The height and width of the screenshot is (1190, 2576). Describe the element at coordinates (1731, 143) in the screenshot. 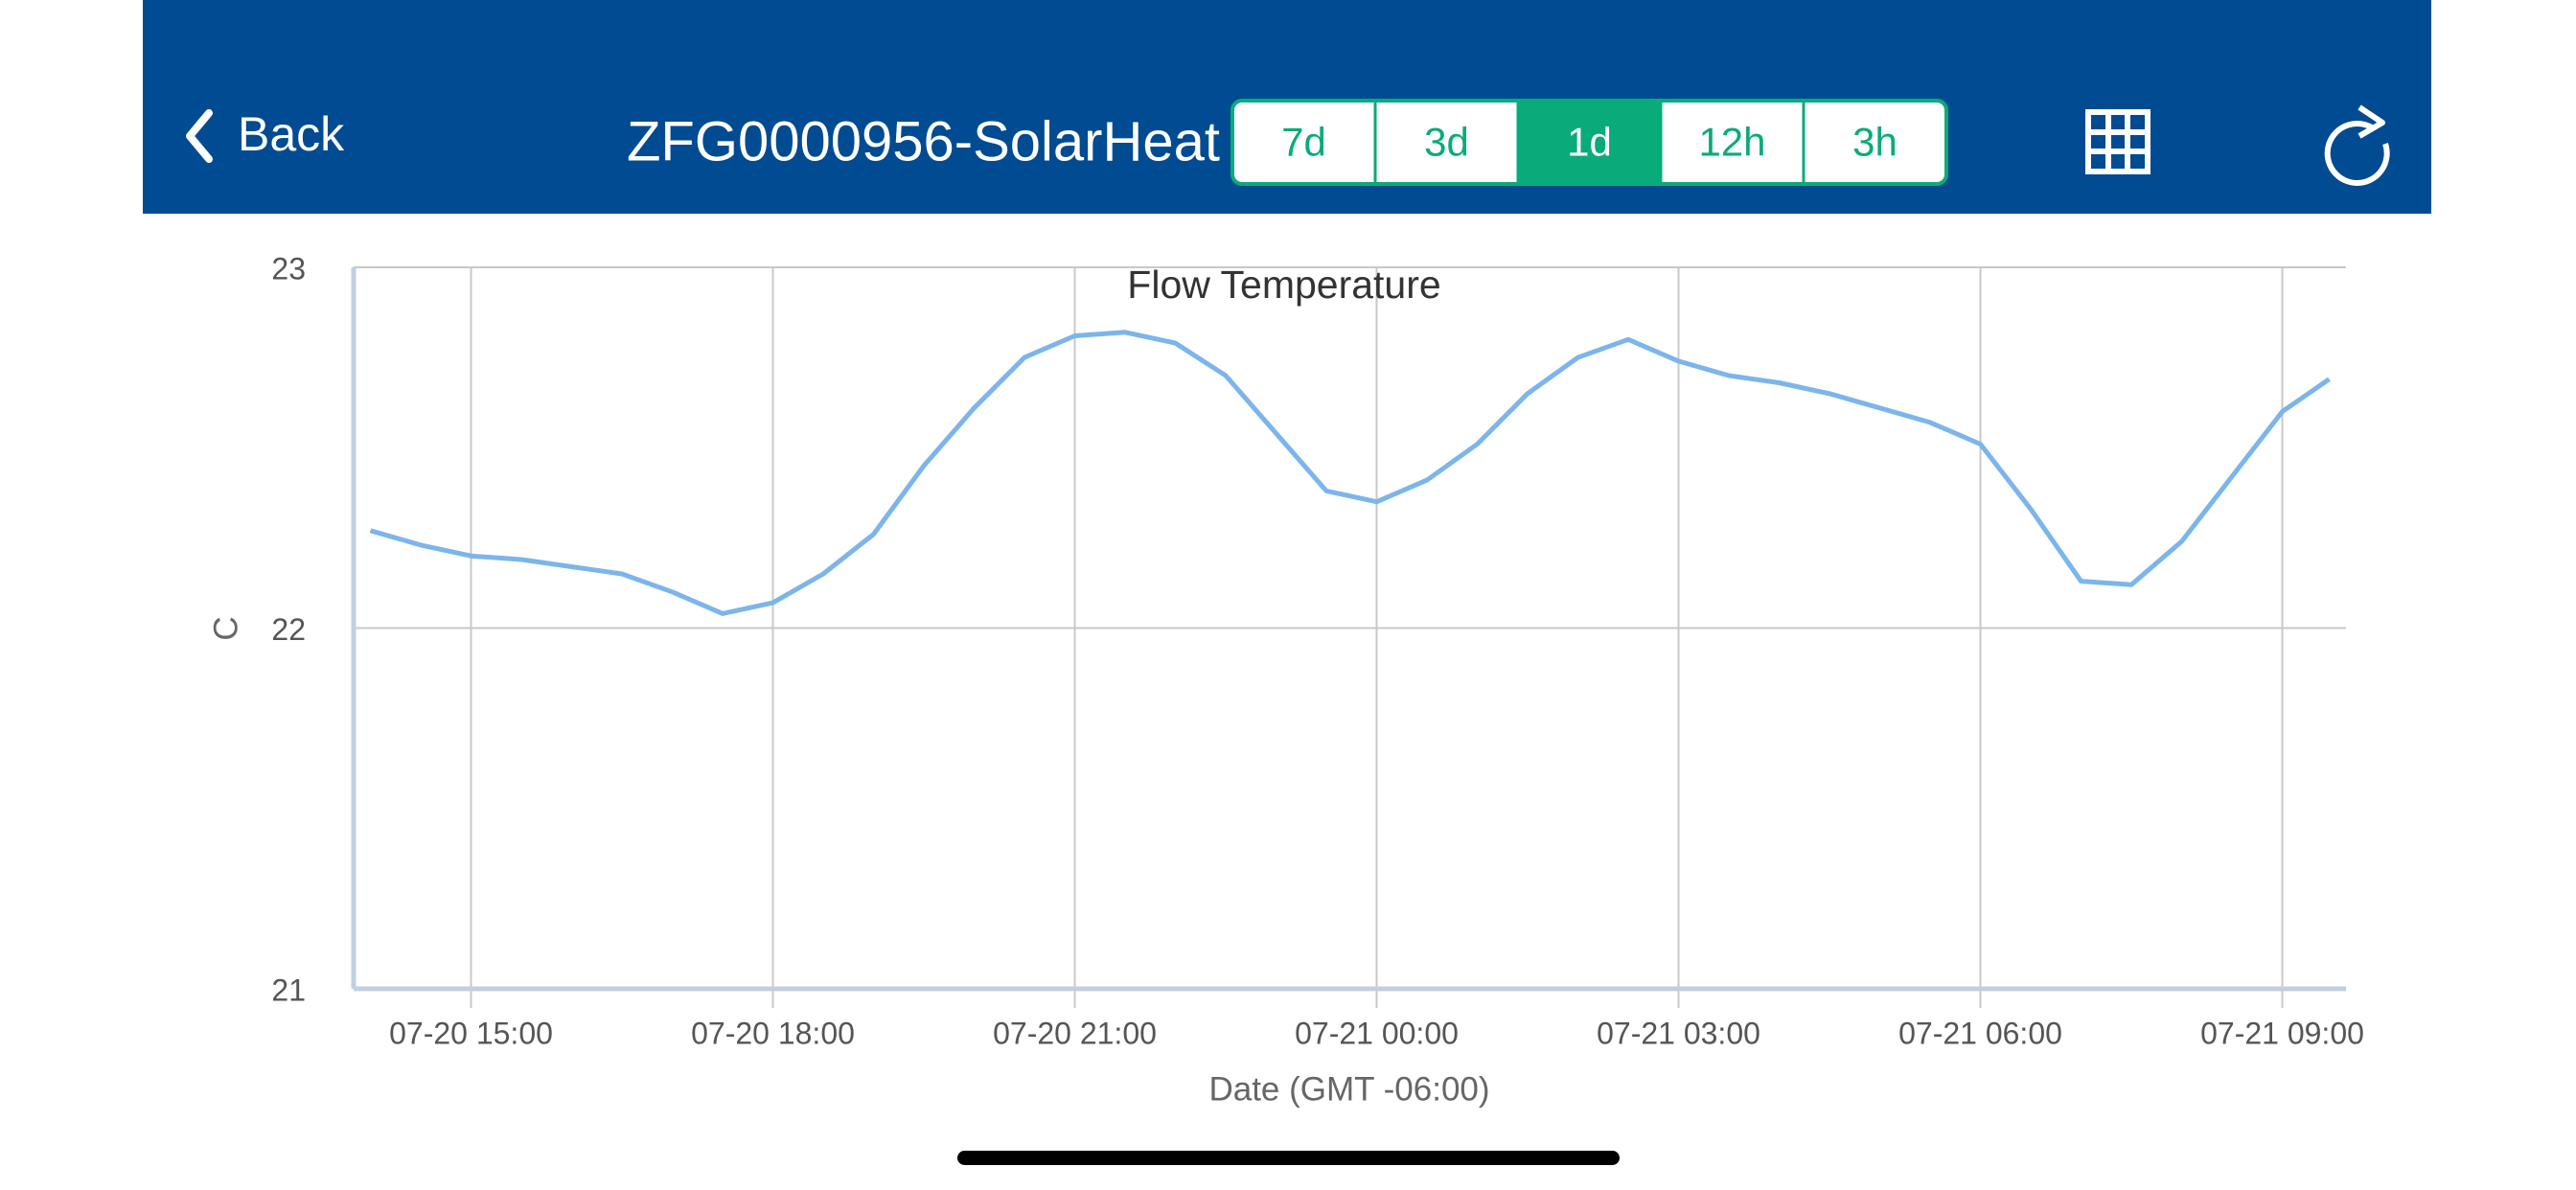

I see `range-button: 12h` at that location.